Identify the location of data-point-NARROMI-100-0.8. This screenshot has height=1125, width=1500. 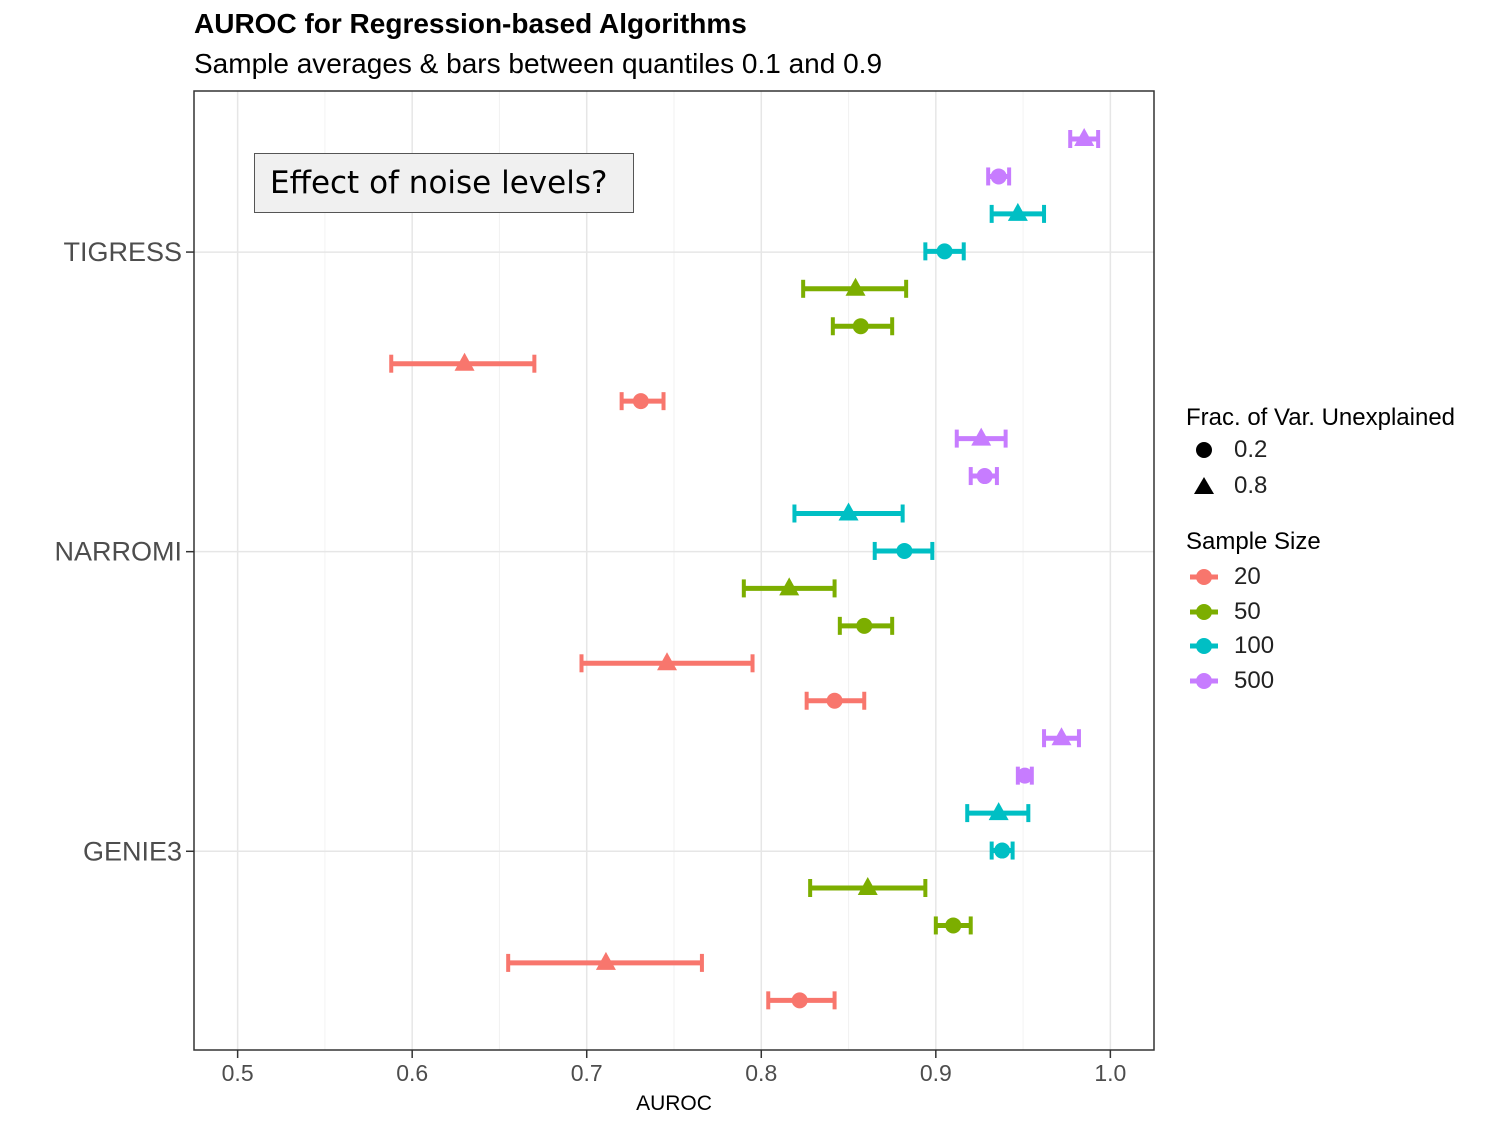
(848, 512).